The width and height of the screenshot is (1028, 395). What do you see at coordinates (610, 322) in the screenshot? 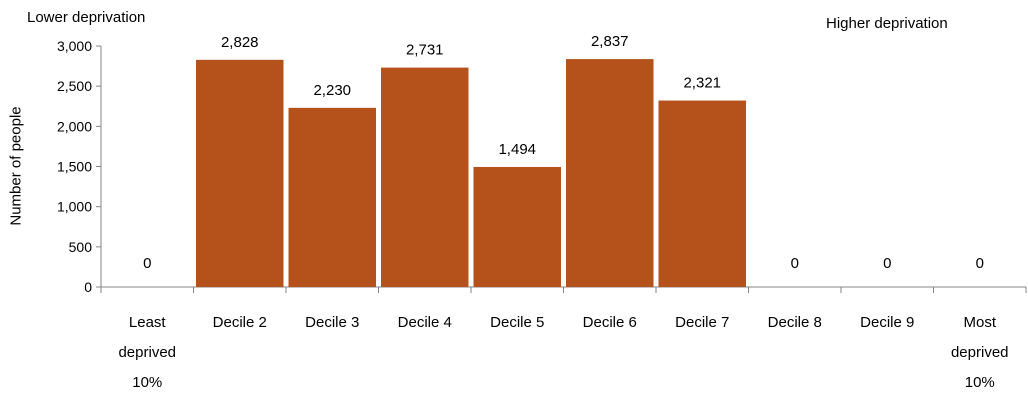
I see `x-tick-label: Decile 6` at bounding box center [610, 322].